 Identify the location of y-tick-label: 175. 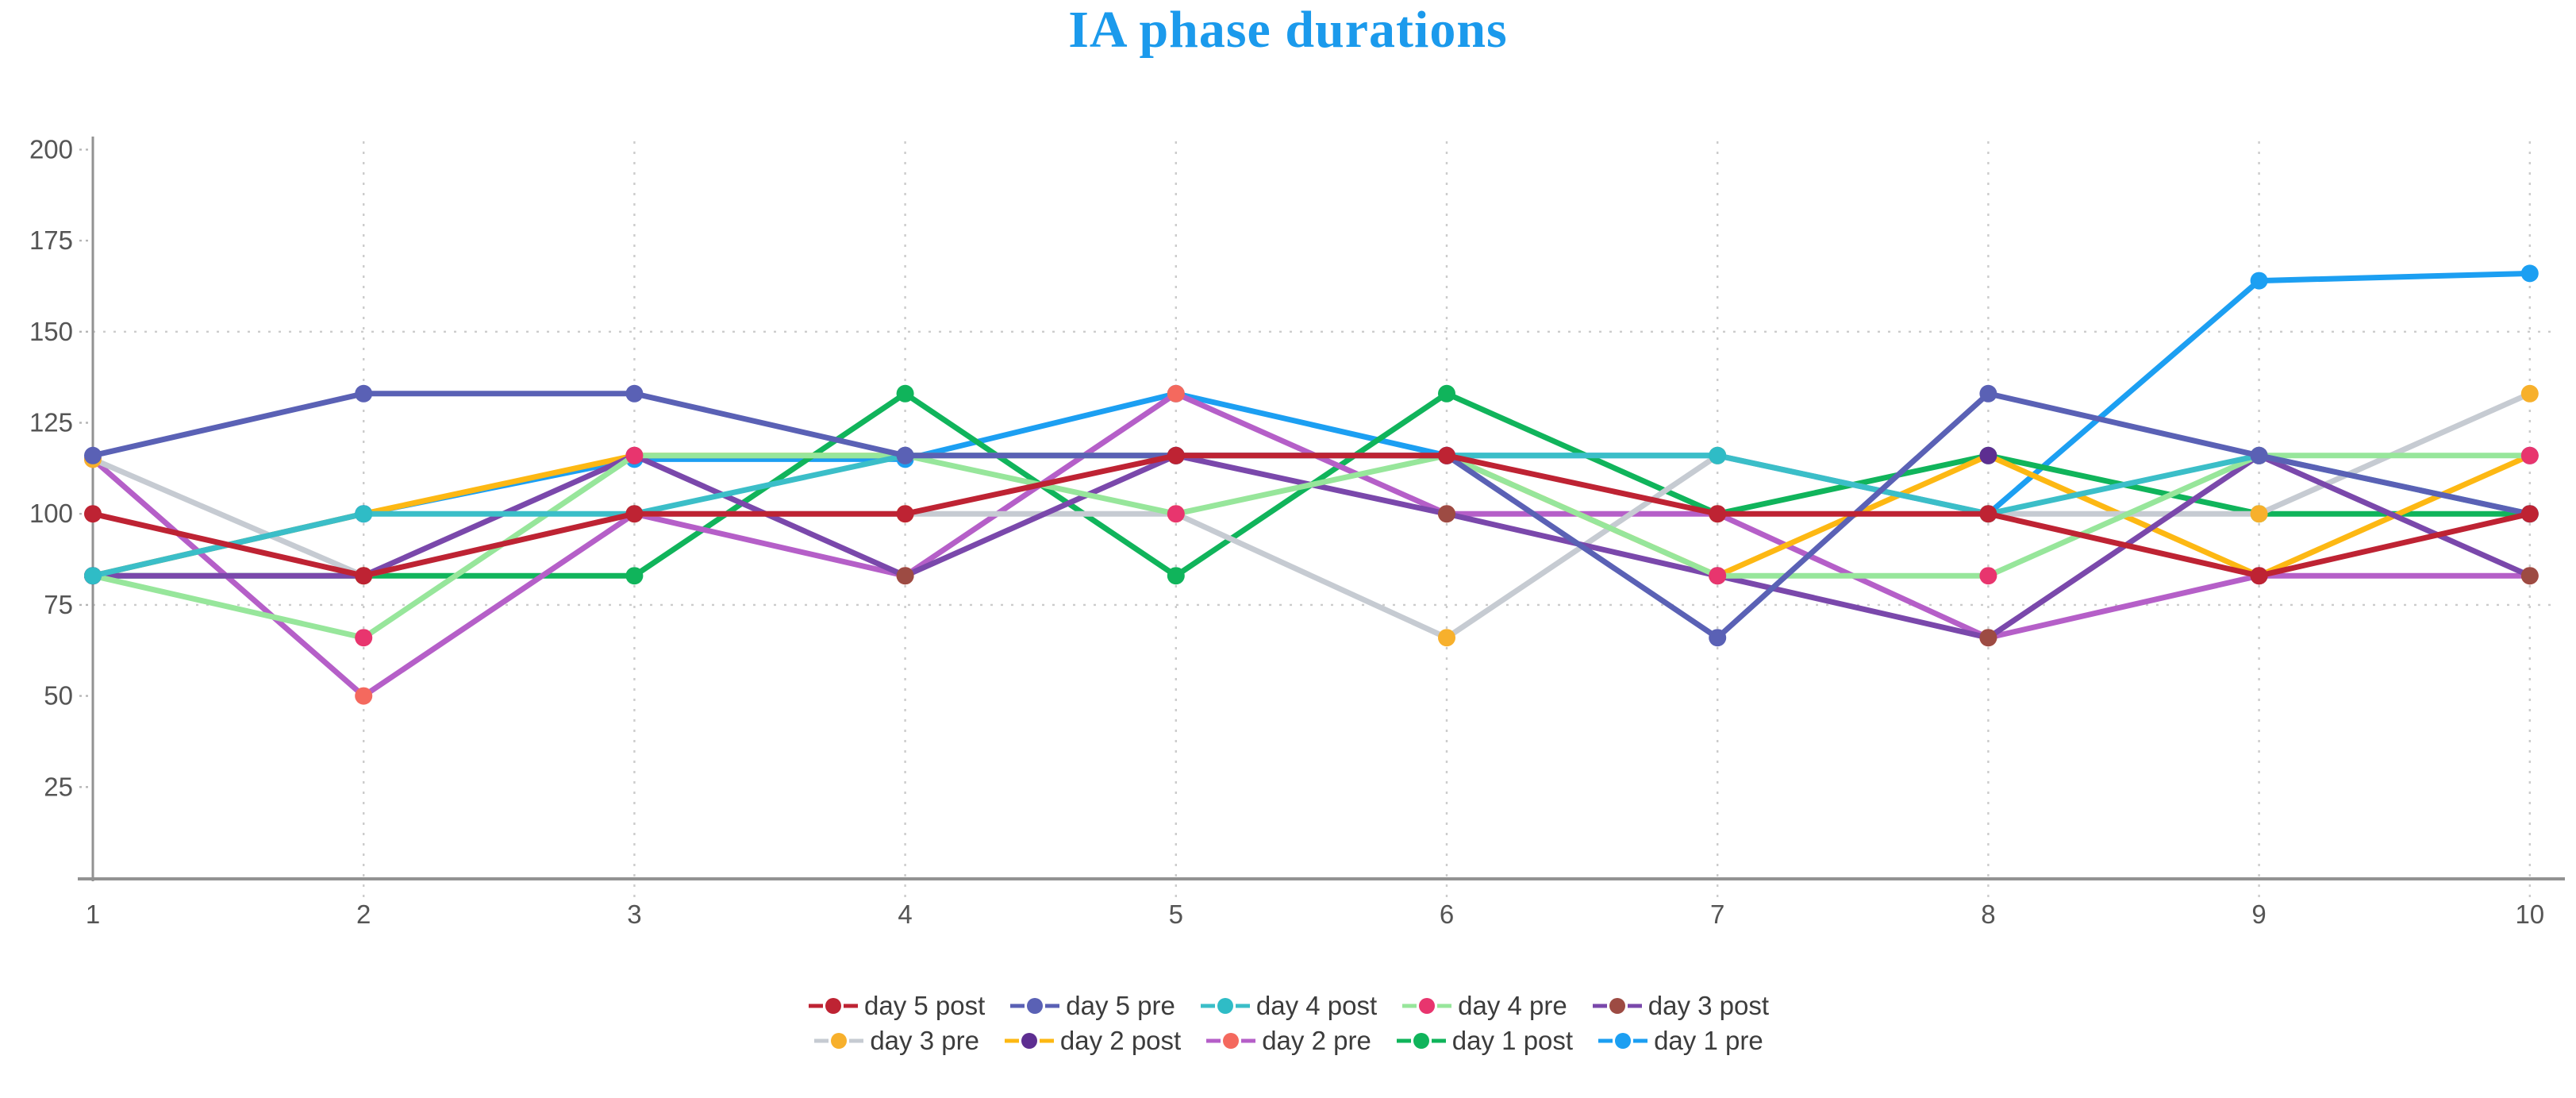
(51, 240).